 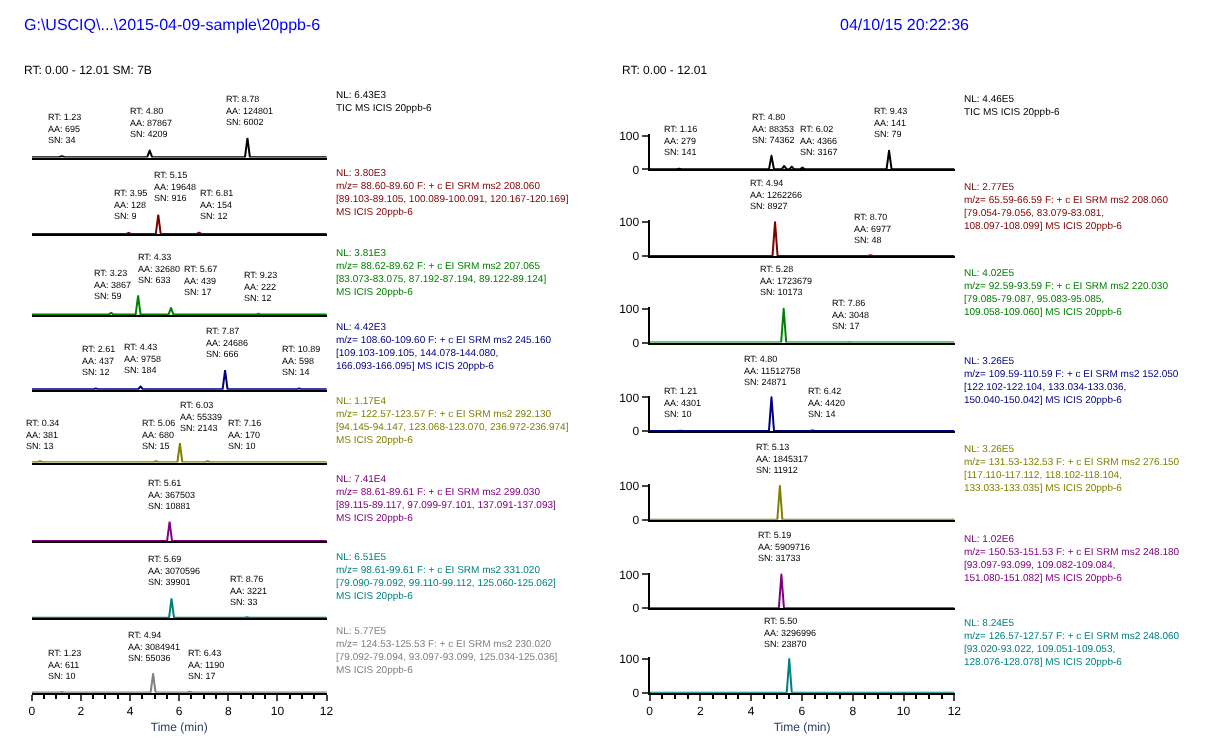 What do you see at coordinates (802, 414) in the screenshot?
I see `line-series` at bounding box center [802, 414].